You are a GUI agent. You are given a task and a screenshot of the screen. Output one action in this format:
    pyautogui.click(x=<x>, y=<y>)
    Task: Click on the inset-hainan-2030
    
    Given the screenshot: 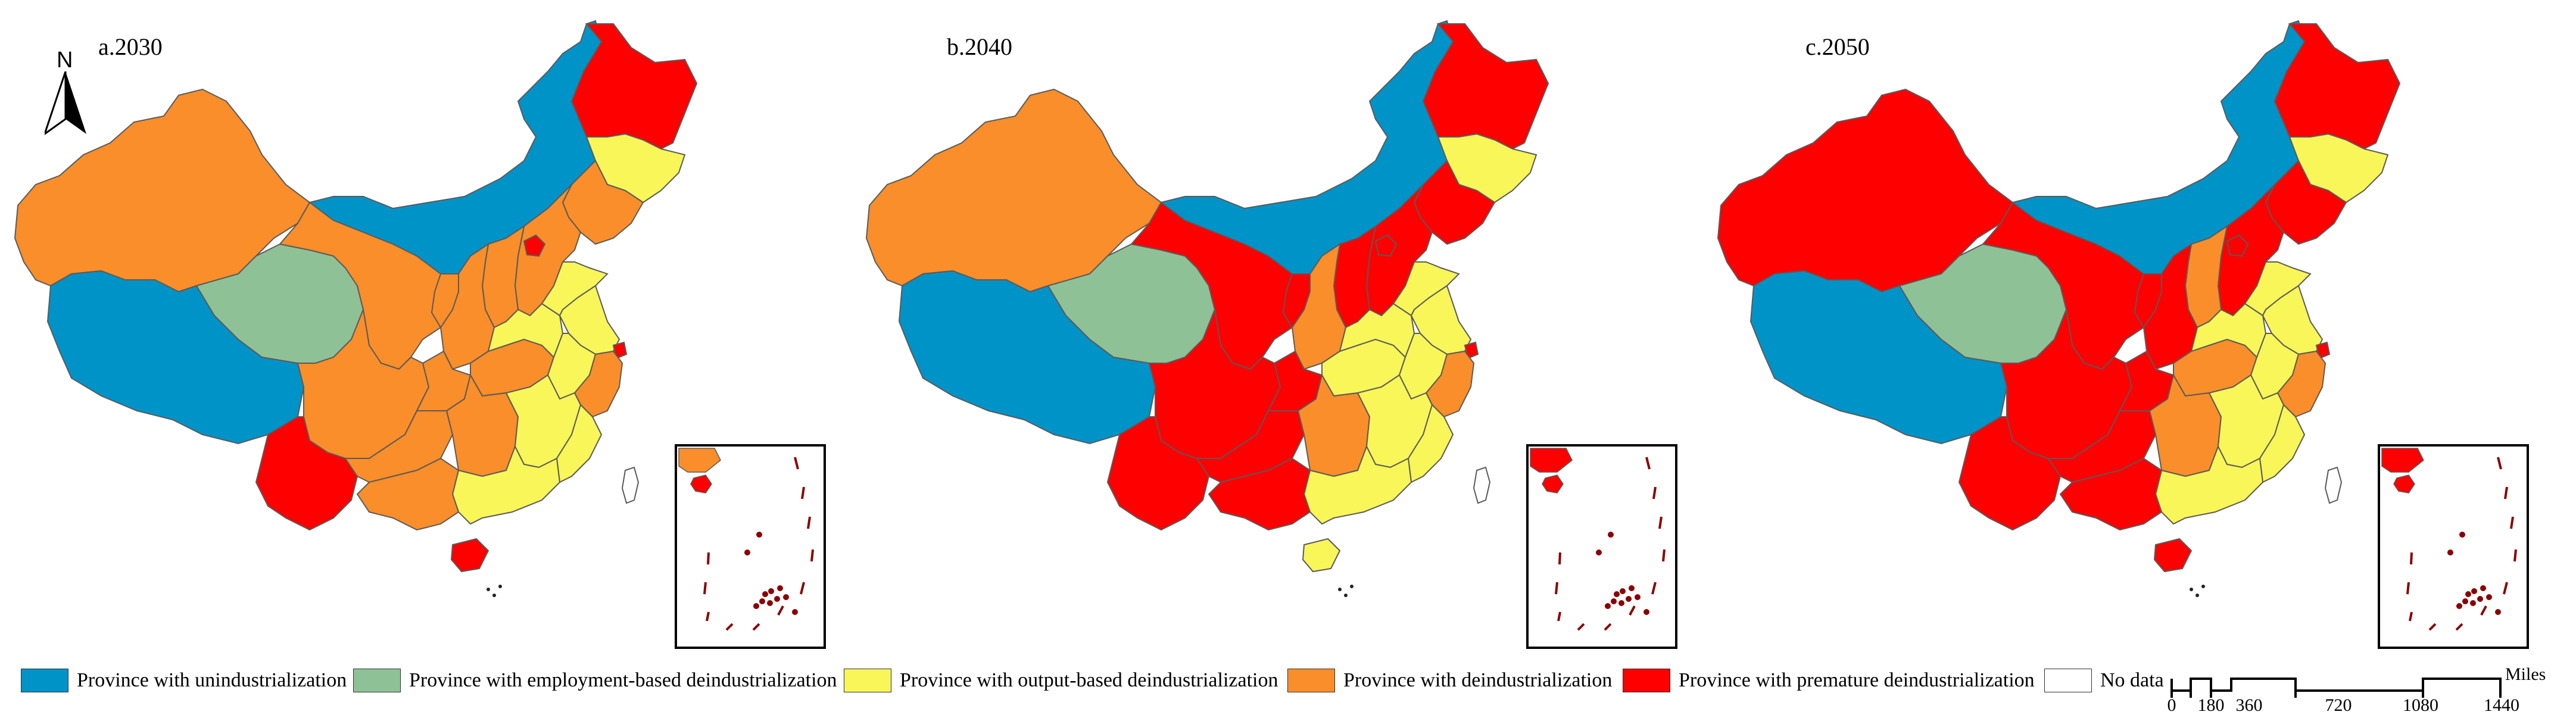 What is the action you would take?
    pyautogui.click(x=701, y=484)
    